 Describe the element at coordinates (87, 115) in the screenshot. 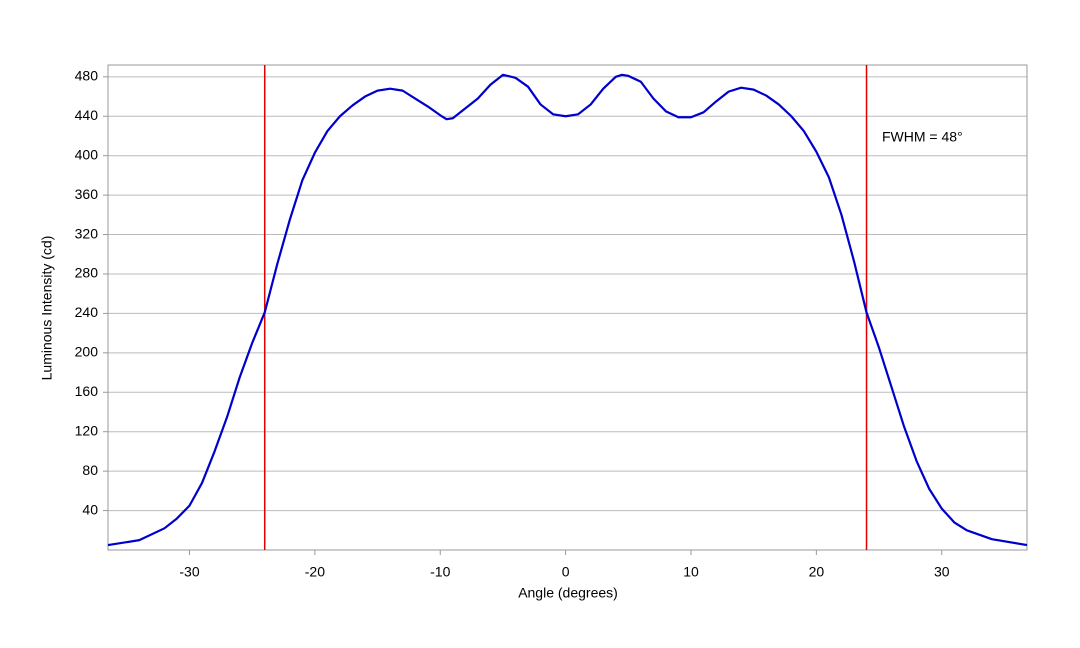

I see `y-tick-label: 440` at that location.